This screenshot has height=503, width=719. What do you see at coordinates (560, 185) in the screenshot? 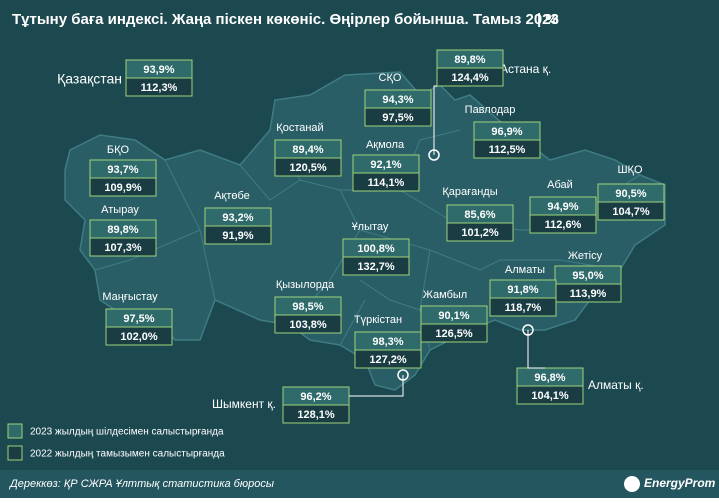
I see `region-name: Абай` at bounding box center [560, 185].